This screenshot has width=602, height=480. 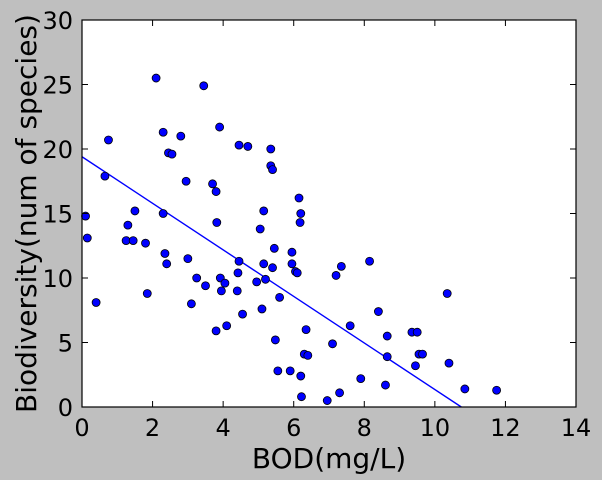 What do you see at coordinates (26, 213) in the screenshot?
I see `y-axis-label: Biodiversity(num of species)` at bounding box center [26, 213].